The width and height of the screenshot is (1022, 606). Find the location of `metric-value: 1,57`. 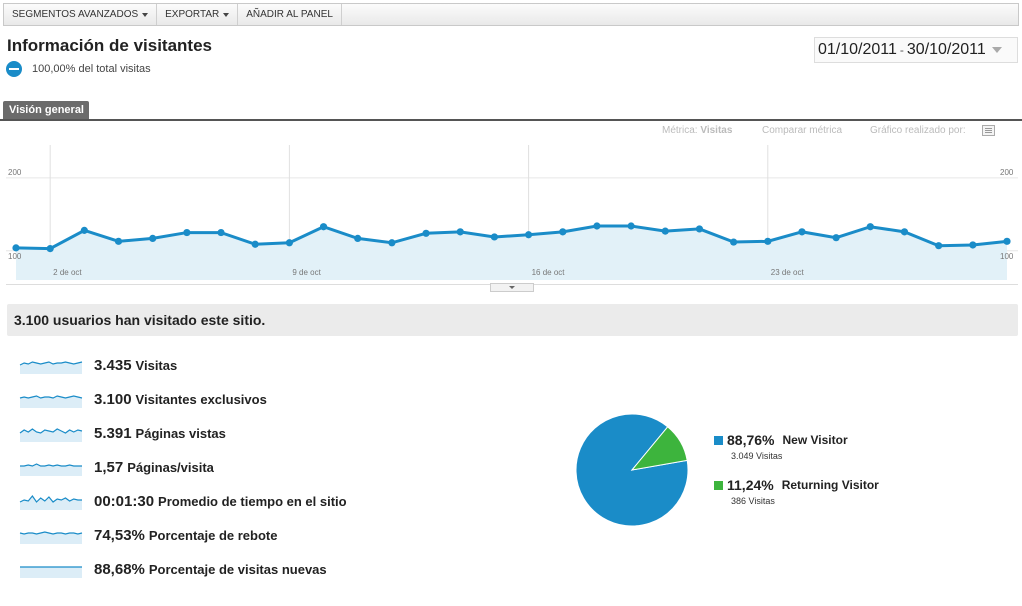

metric-value: 1,57 is located at coordinates (109, 467).